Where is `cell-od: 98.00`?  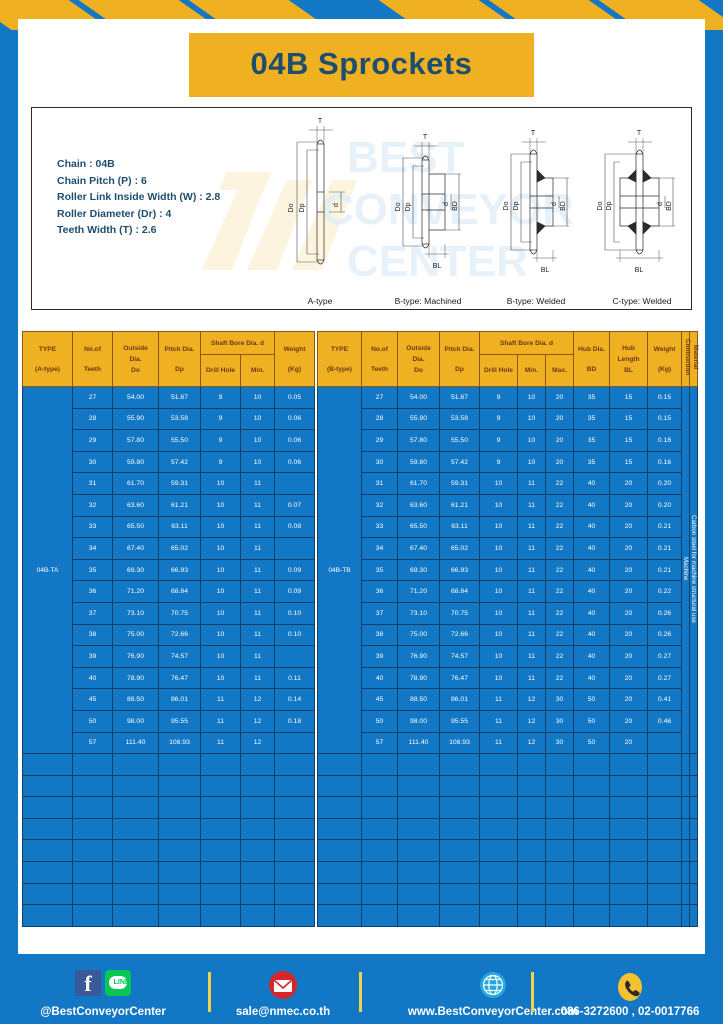
cell-od: 98.00 is located at coordinates (135, 721).